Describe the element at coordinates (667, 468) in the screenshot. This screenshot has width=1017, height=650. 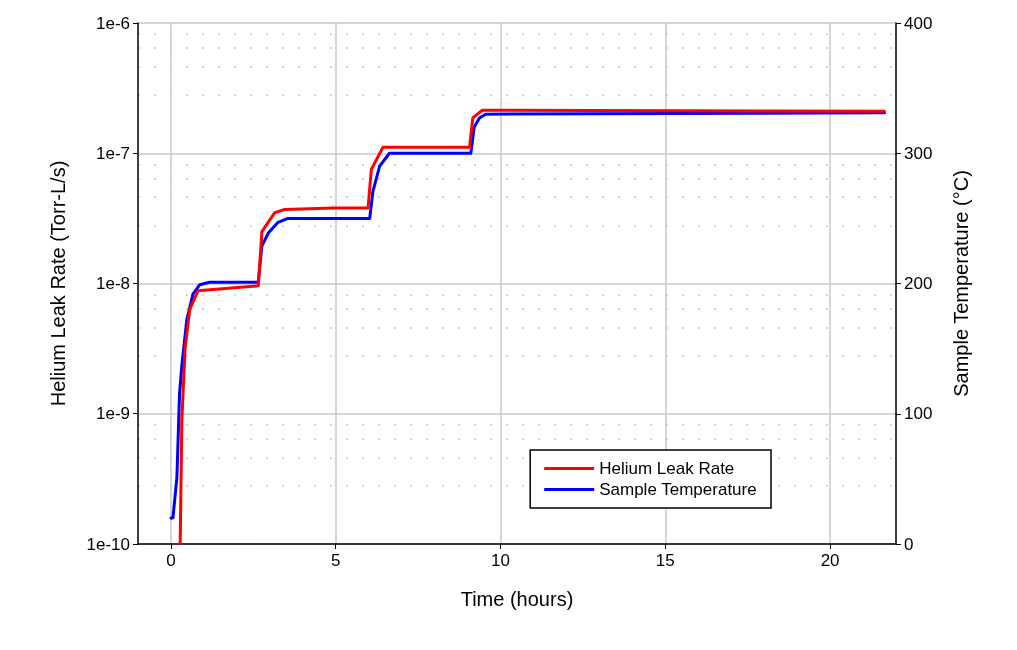
I see `legend-label: Helium Leak Rate` at that location.